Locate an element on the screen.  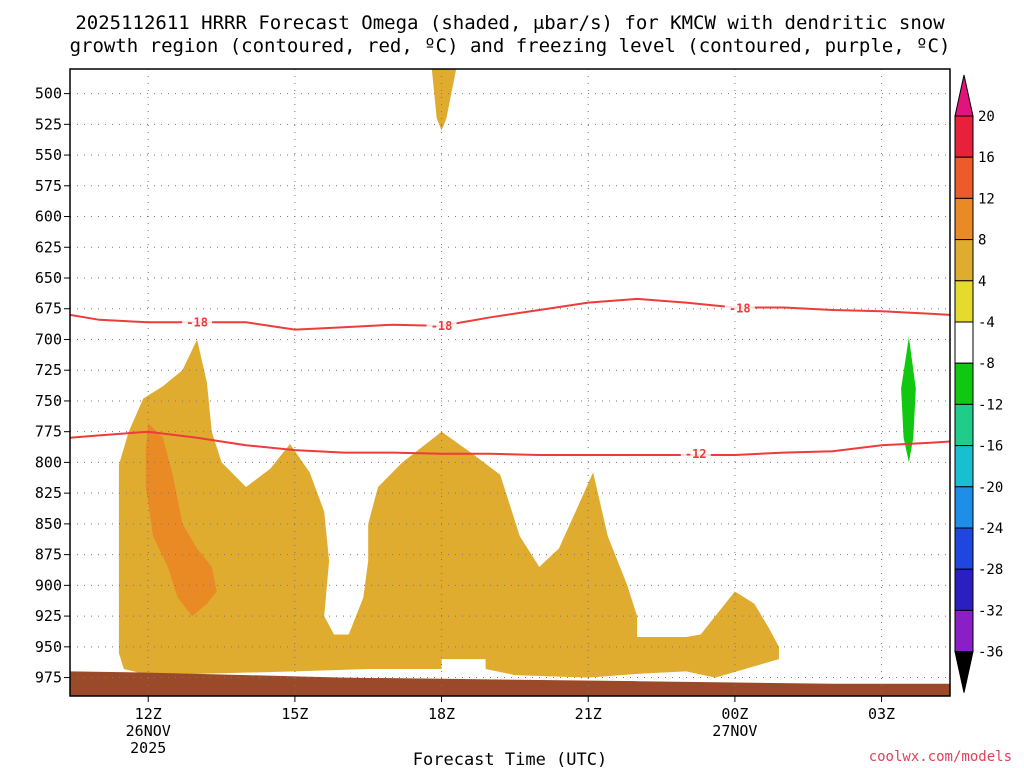
colorbar-label: -36 is located at coordinates (990, 653).